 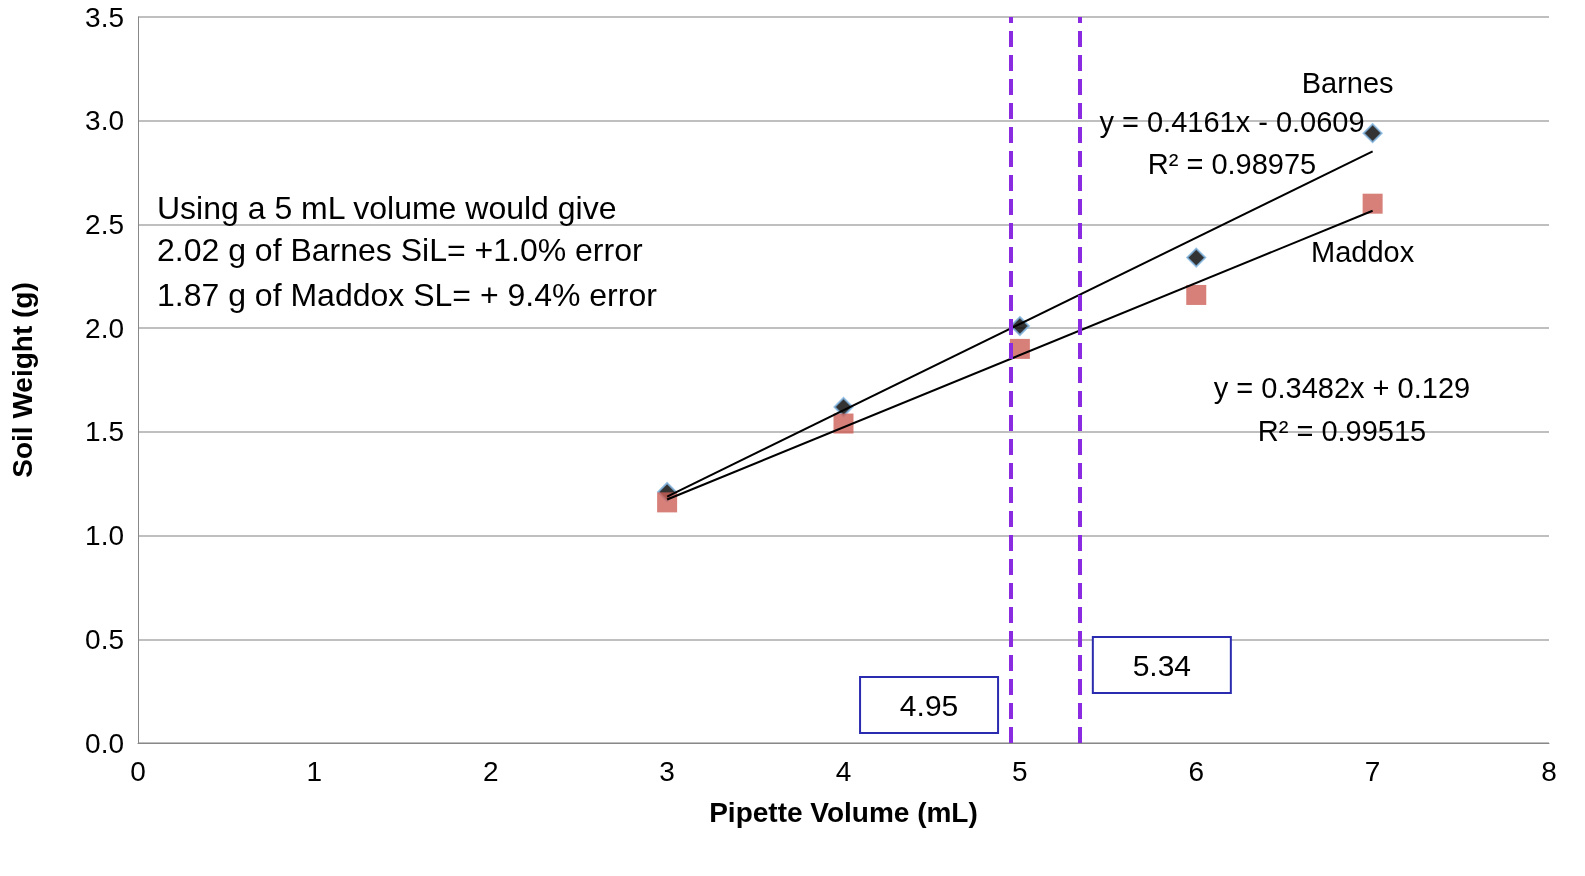 I want to click on x-tick-label: 2, so click(x=490, y=771).